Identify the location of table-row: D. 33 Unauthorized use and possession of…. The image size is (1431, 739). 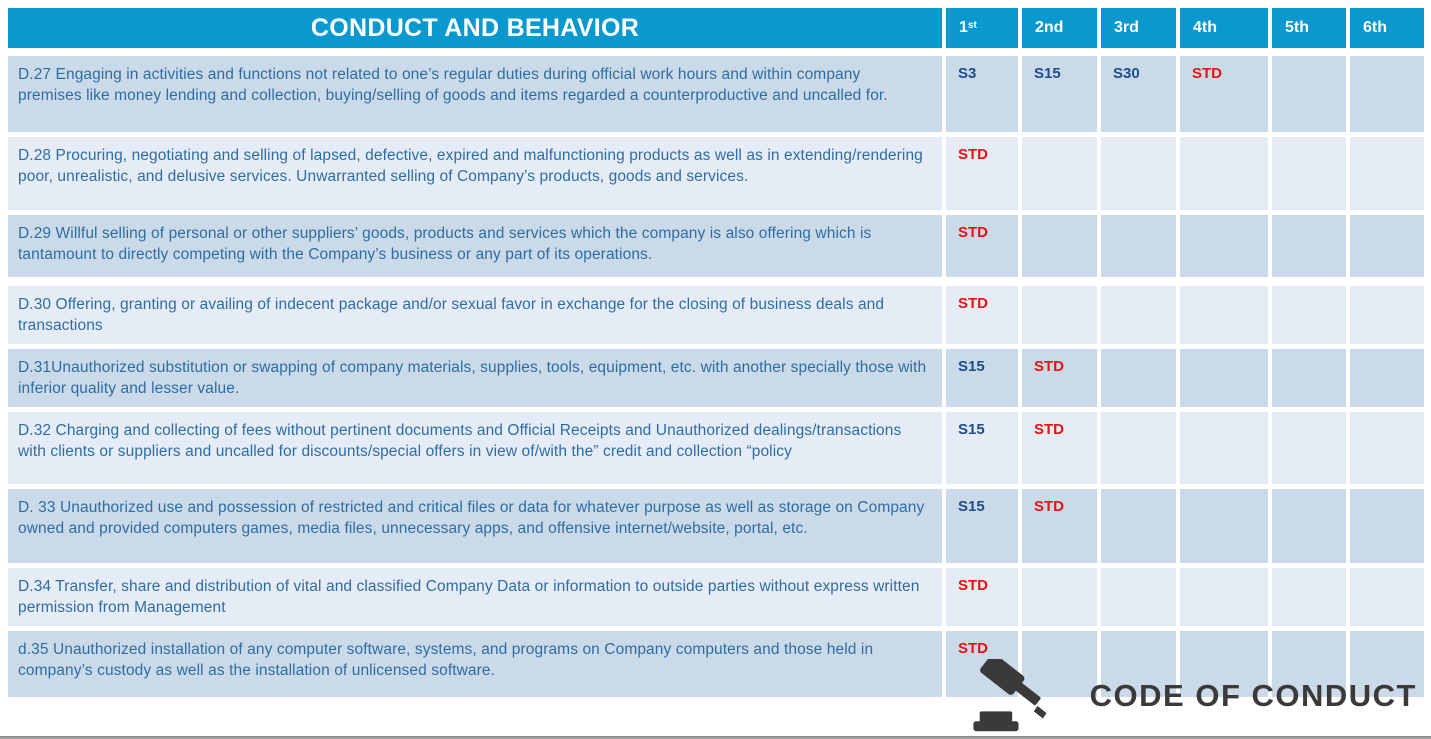
(716, 526).